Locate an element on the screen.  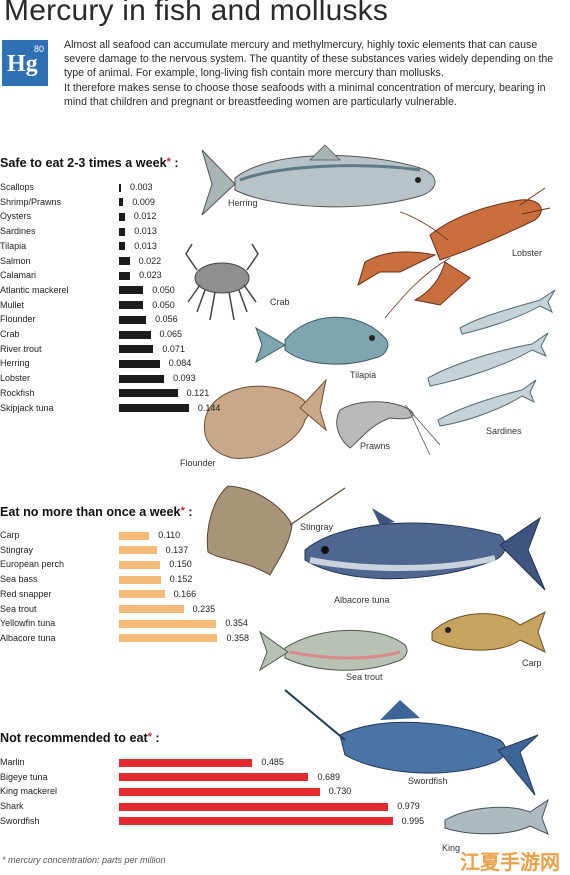
tilapia-label: Tilapia is located at coordinates (363, 375).